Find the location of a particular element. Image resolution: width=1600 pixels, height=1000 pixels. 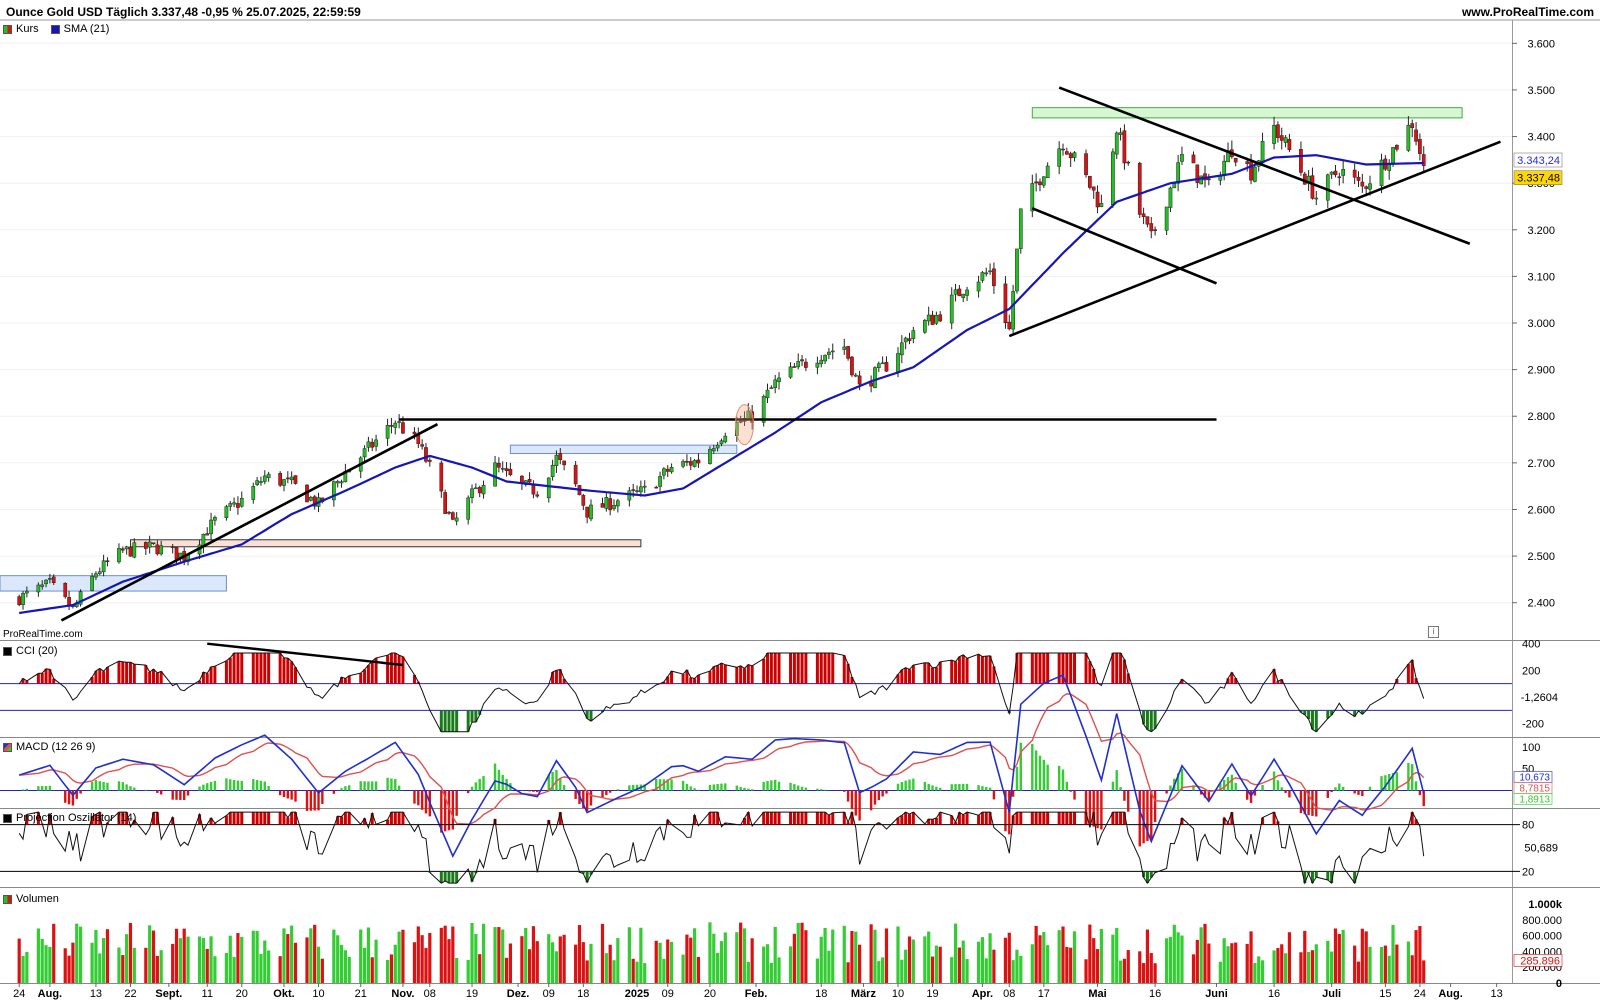

cci-value-label: -1,2604 is located at coordinates (1539, 698).